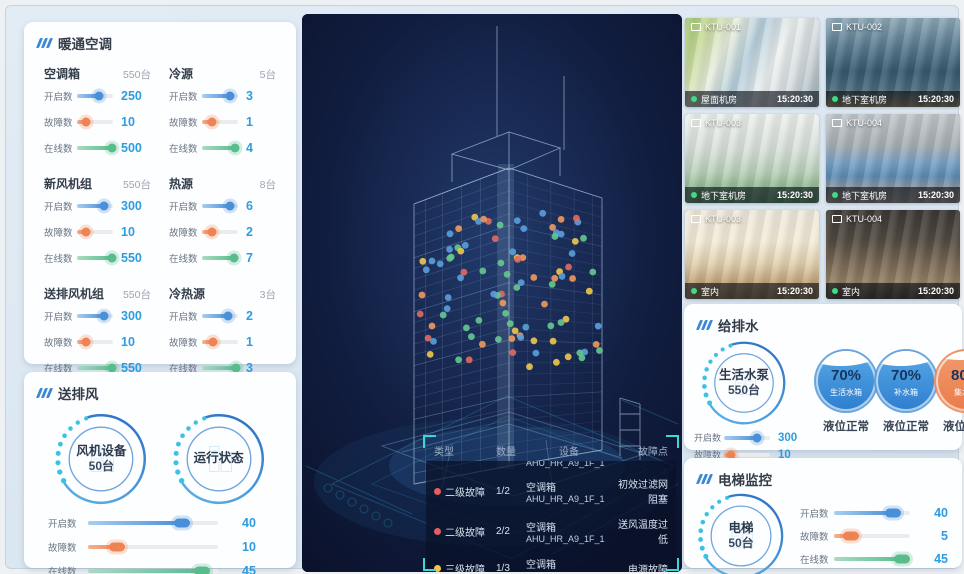  Describe the element at coordinates (906, 392) in the screenshot. I see `tank-name: 补水箱` at that location.